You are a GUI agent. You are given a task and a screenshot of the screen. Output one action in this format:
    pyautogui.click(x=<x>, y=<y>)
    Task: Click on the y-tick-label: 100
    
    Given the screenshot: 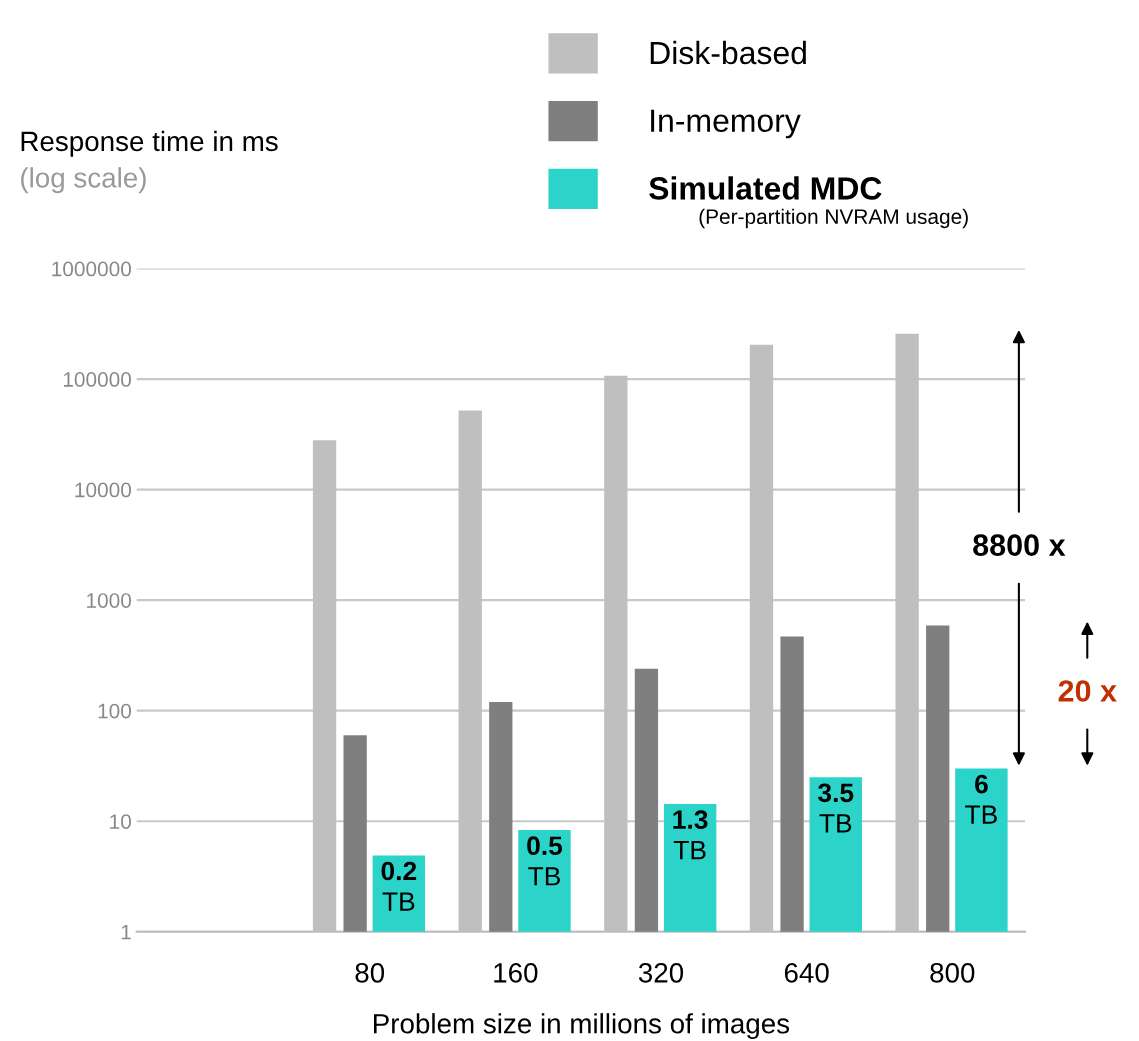 What is the action you would take?
    pyautogui.click(x=115, y=711)
    